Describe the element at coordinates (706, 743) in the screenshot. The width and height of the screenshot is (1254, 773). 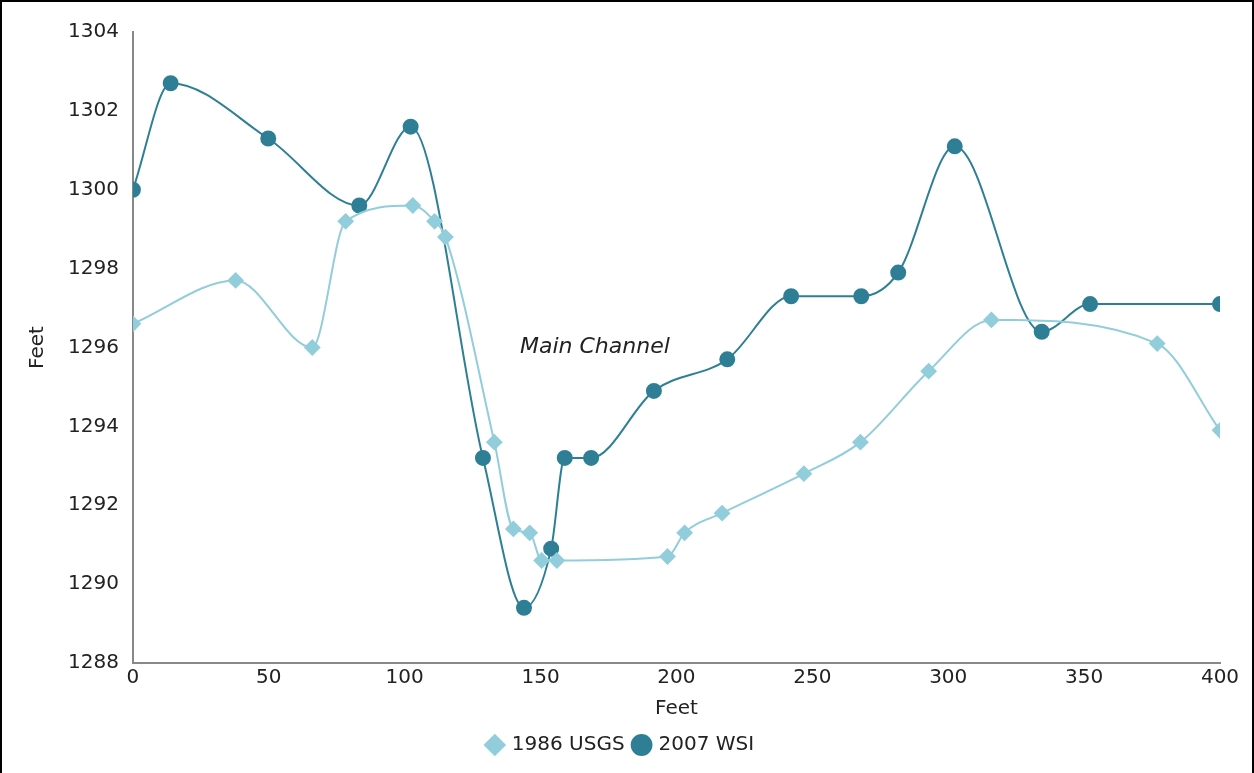
I see `legend-label: 2007 WSI` at that location.